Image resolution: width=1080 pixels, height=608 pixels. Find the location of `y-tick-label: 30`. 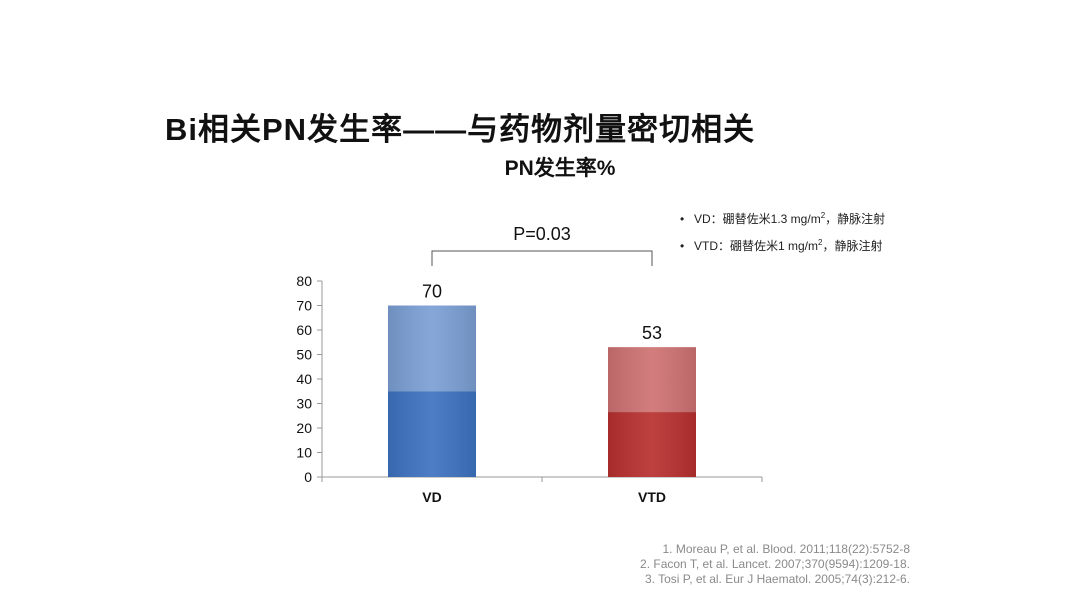

y-tick-label: 30 is located at coordinates (304, 404).